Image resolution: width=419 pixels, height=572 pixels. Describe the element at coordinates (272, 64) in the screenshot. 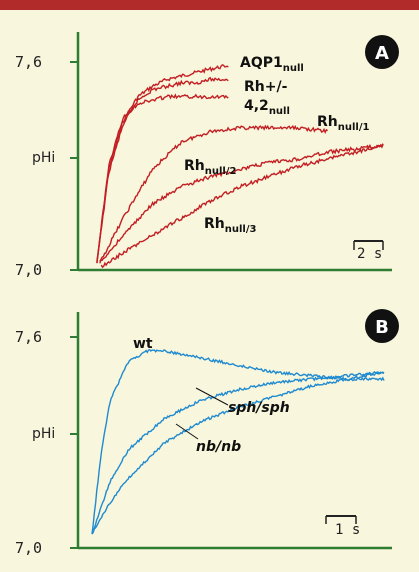

I see `label-aqp1null: AQP1null` at that location.